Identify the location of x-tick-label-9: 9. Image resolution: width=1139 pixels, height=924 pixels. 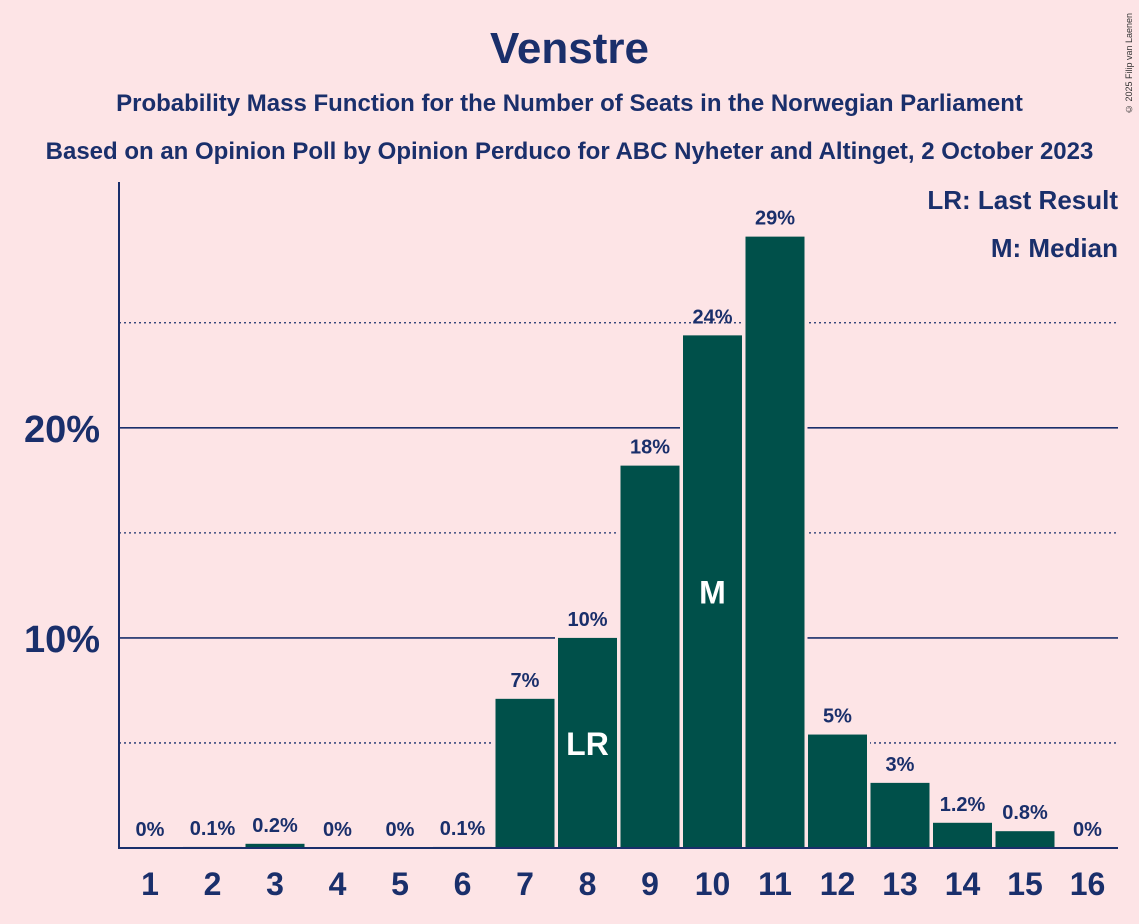
(650, 884).